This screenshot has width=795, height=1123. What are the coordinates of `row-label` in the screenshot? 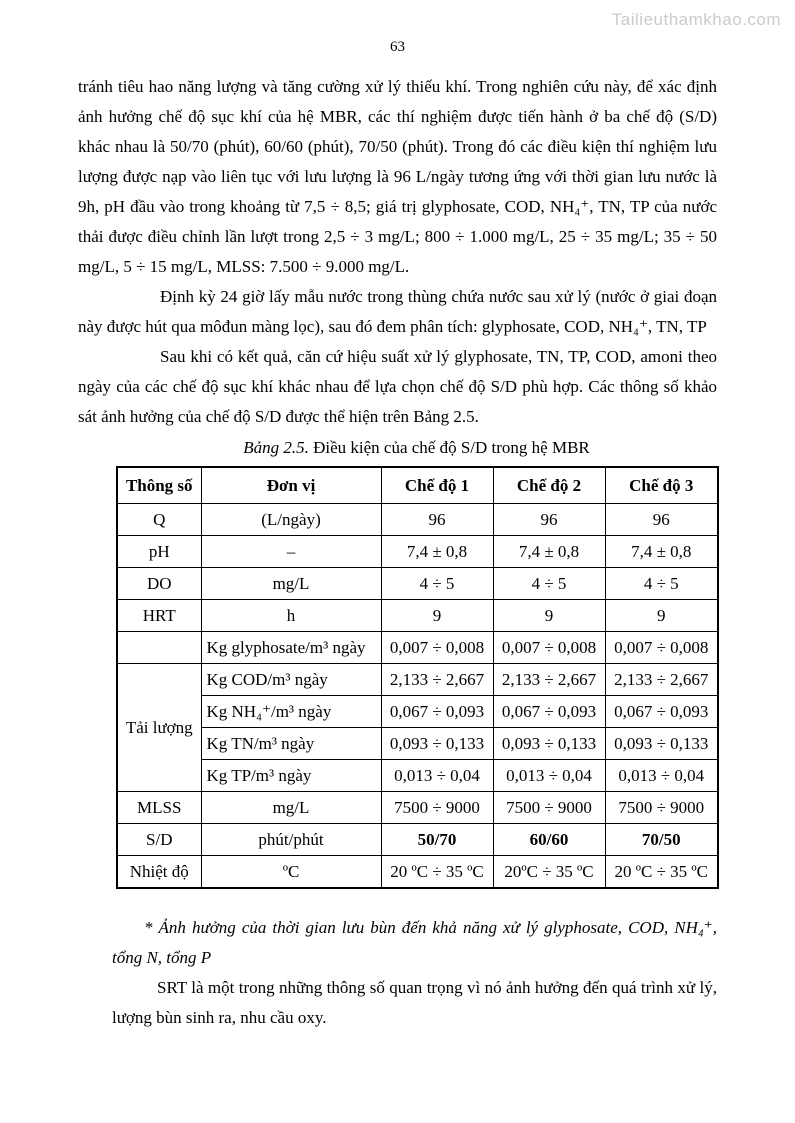 It's located at (159, 647).